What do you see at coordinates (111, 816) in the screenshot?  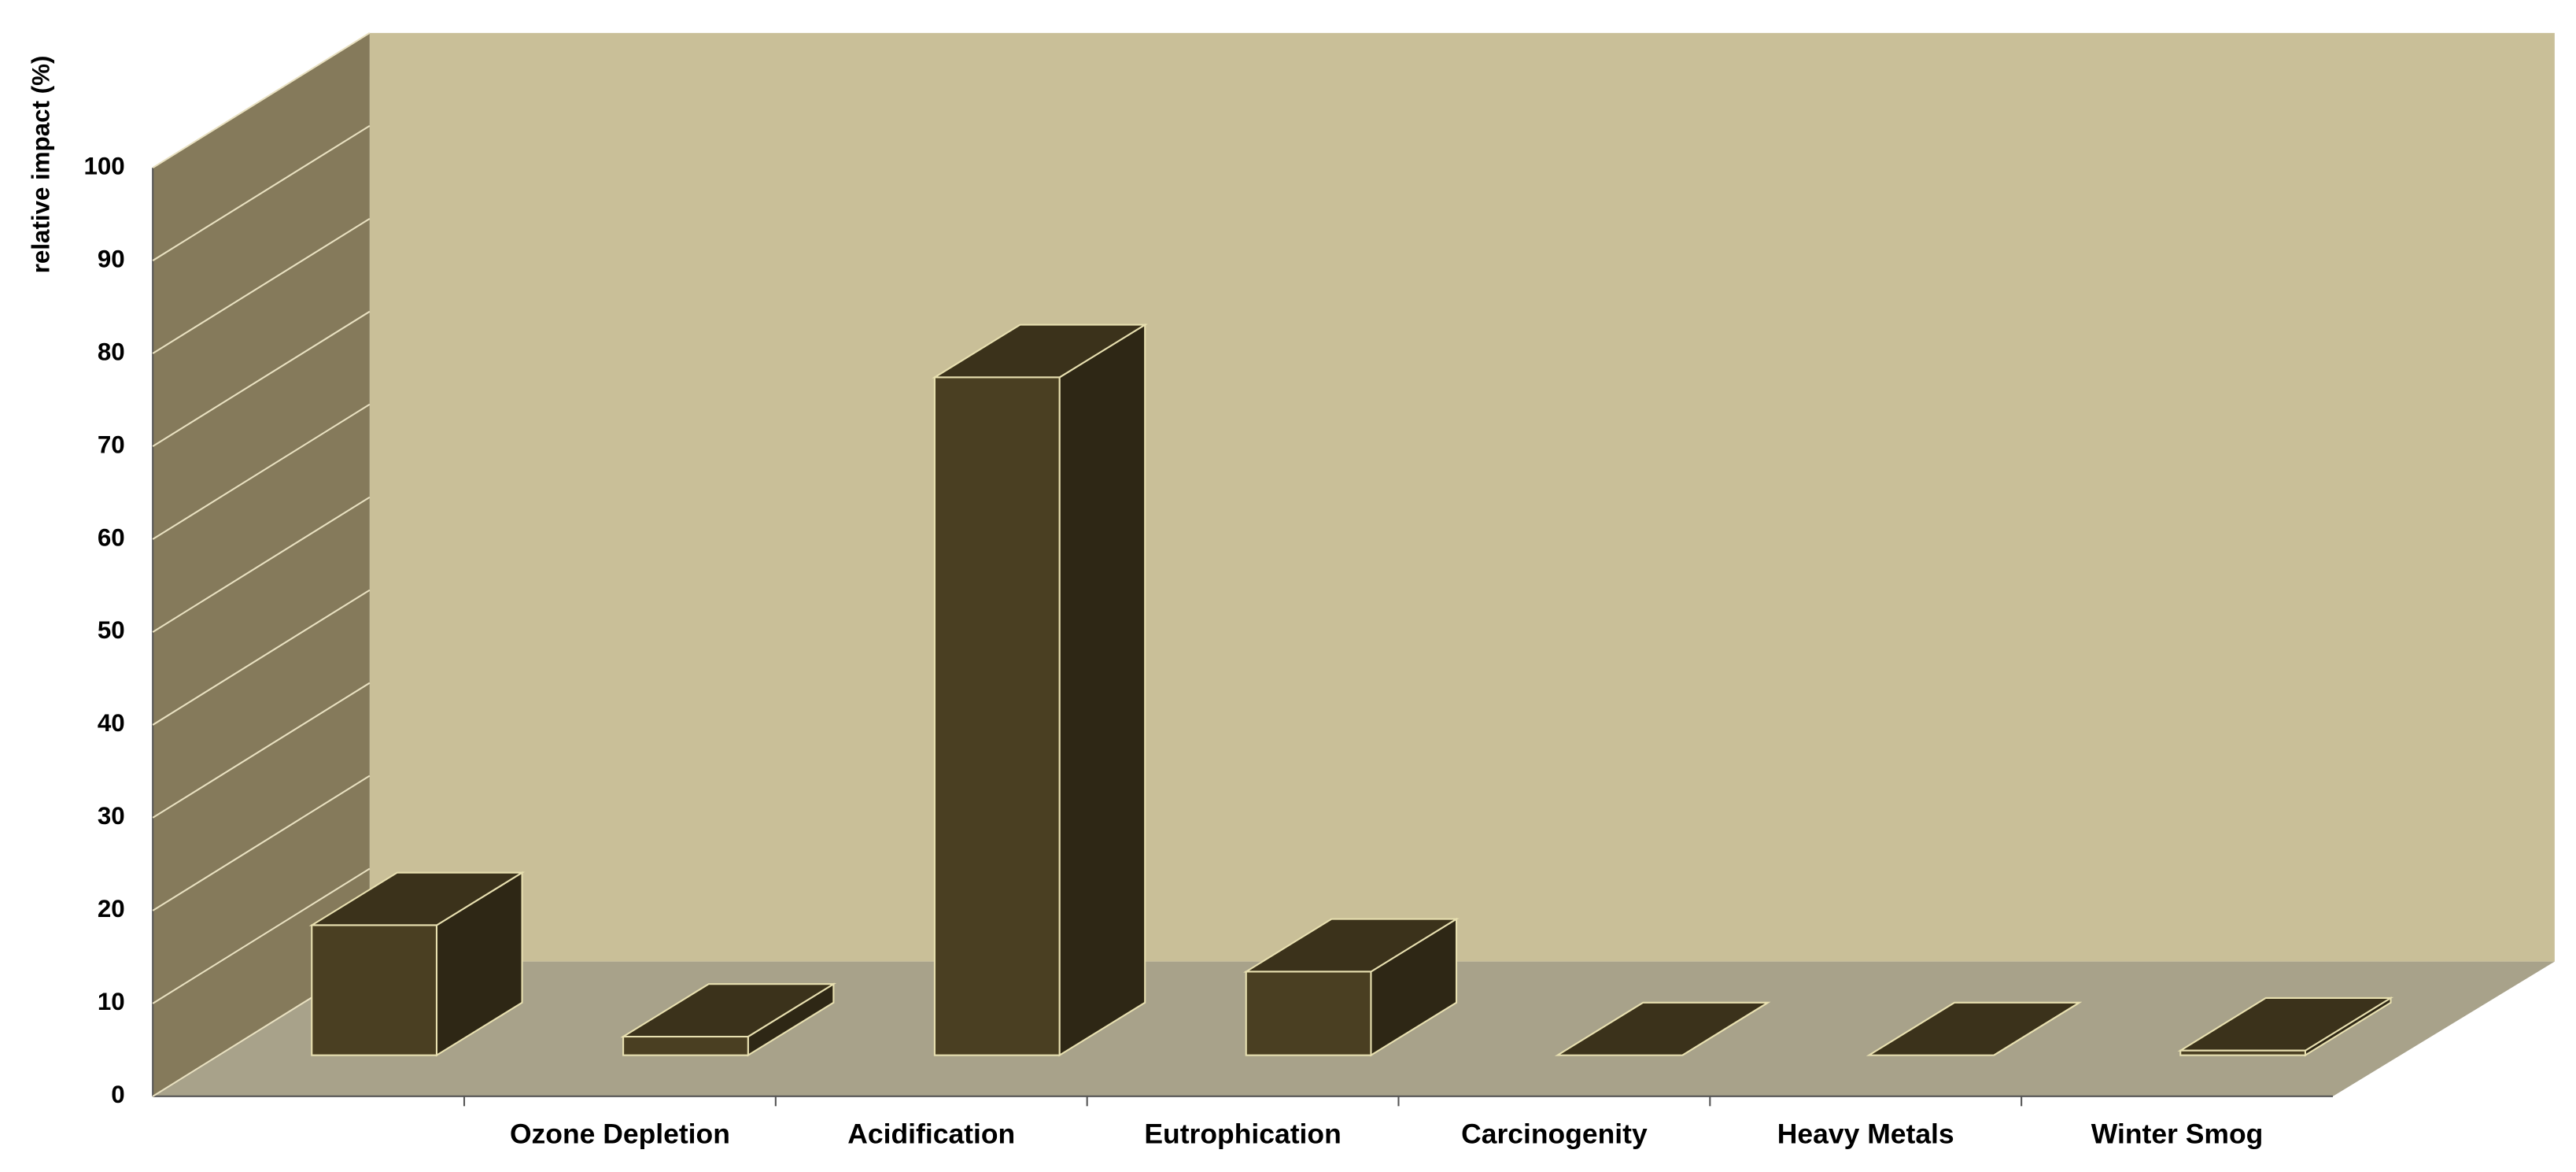 I see `y-tick-label: 30` at bounding box center [111, 816].